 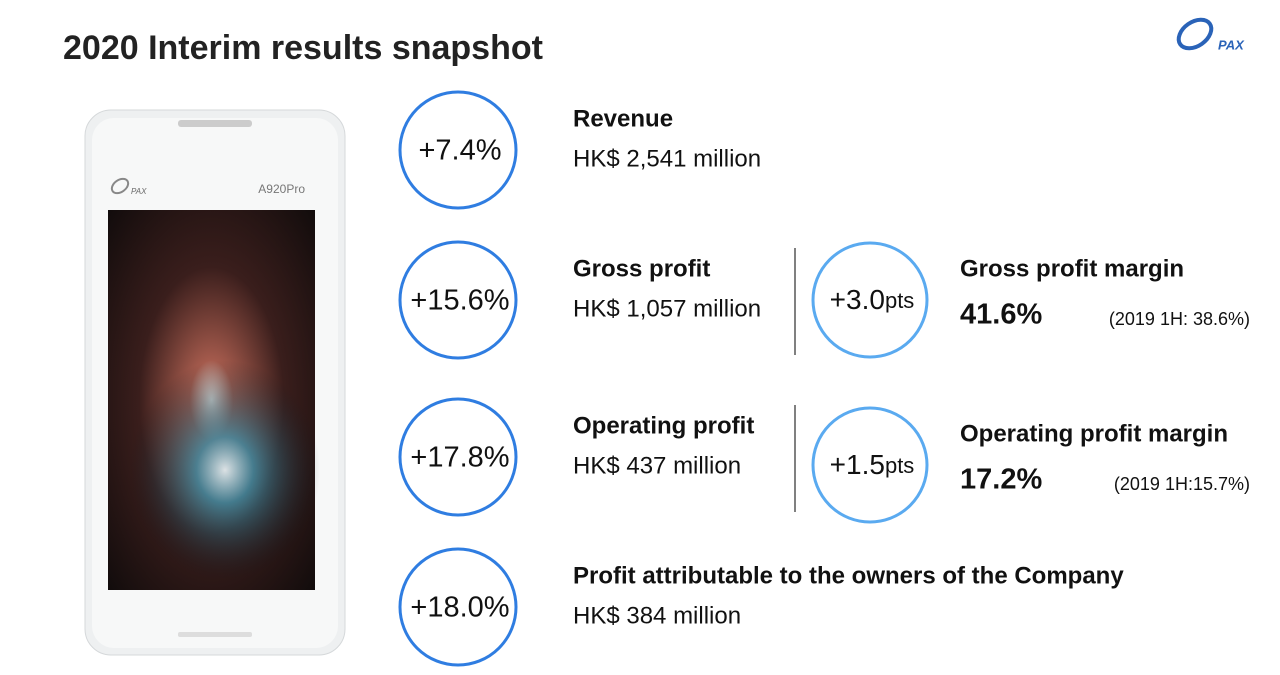 I want to click on change: +7.4%, so click(x=459, y=151).